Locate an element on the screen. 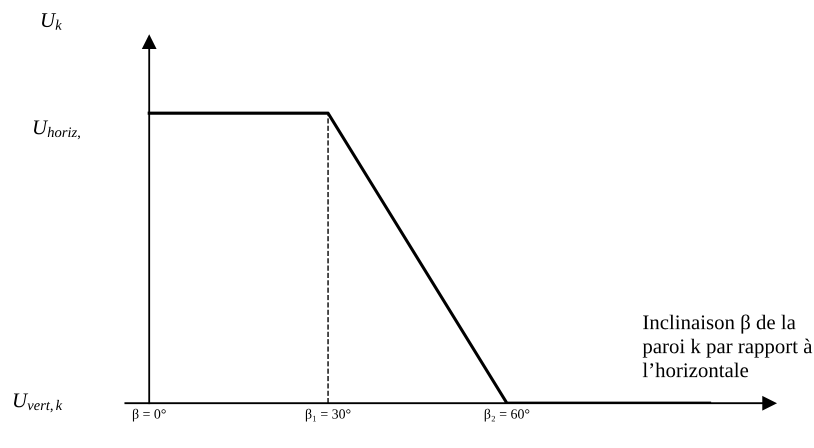  text: U$_{k}$ is located at coordinates (52, 21).